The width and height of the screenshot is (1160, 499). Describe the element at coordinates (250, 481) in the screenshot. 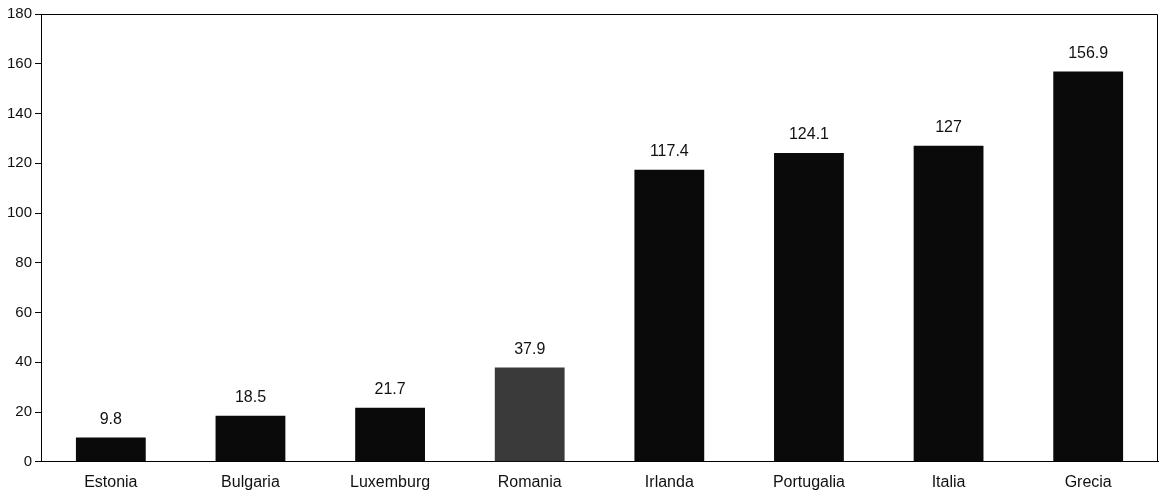

I see `x-tick-label: Bulgaria` at that location.